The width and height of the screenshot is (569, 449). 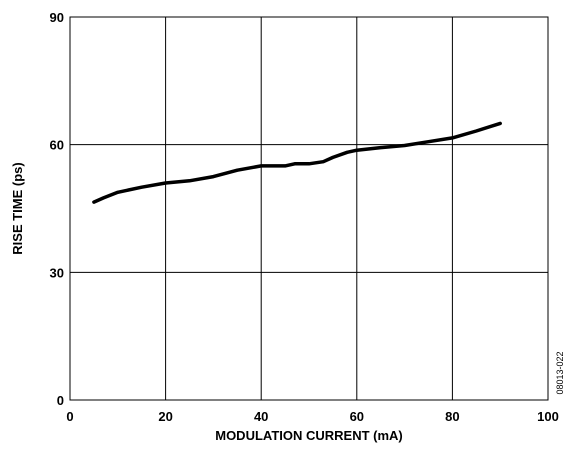 I want to click on x-tick-label: 0, so click(x=69, y=416).